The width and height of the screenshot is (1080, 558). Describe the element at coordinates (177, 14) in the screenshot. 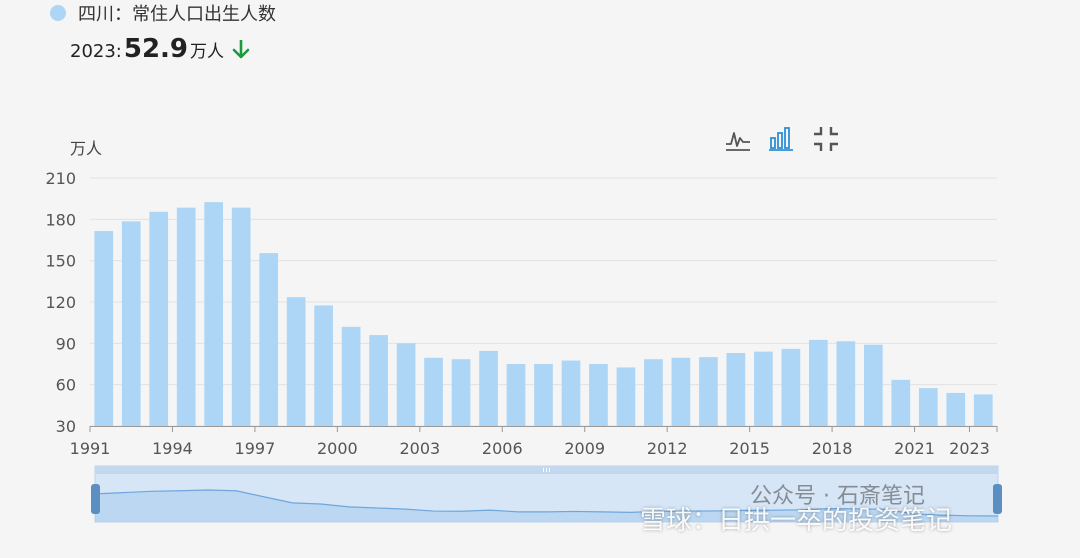

I see `legend-label: 四川：常住人口出生人数` at that location.